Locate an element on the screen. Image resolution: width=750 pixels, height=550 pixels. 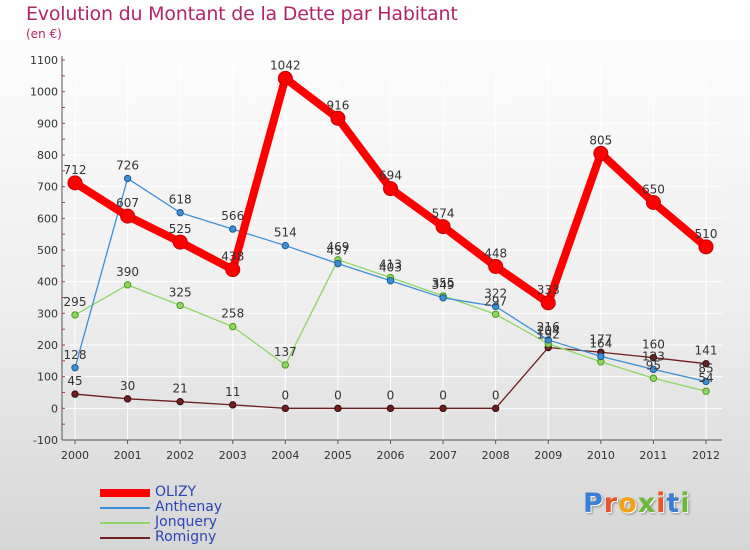
data-label-anthenay: 123 is located at coordinates (653, 356).